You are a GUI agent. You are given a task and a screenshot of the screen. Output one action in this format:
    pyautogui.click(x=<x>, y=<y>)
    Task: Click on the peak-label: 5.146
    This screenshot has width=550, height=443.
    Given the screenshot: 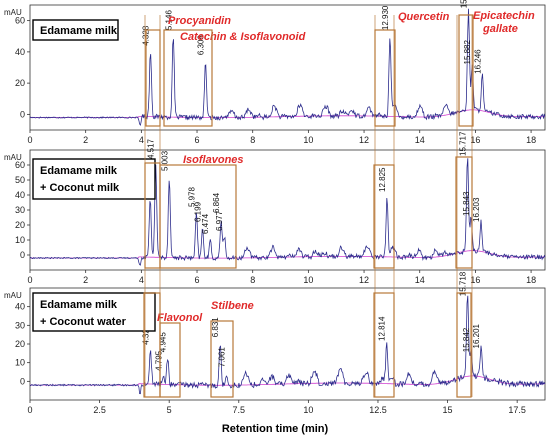 What is the action you would take?
    pyautogui.click(x=168, y=20)
    